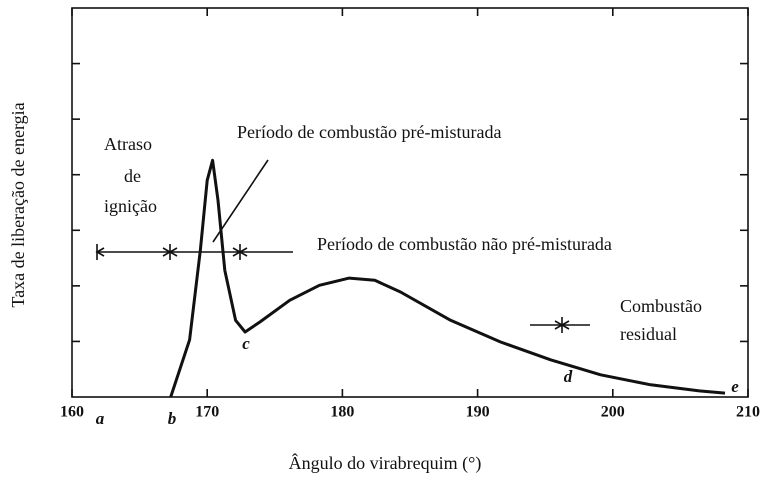 This screenshot has width=778, height=485. Describe the element at coordinates (18, 204) in the screenshot. I see `y-axis-label: Taxa de liberação de energia` at that location.